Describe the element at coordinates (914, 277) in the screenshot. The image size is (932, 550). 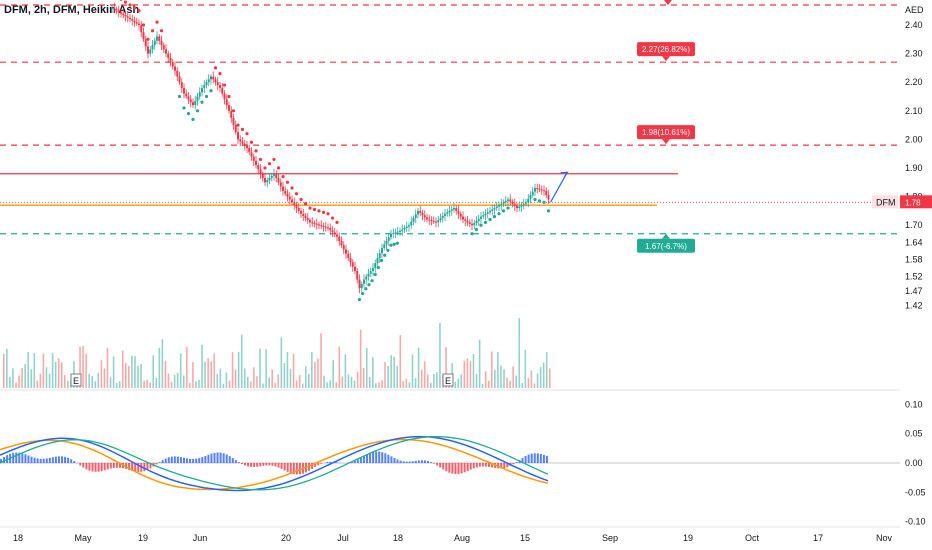
I see `y-tick-label: 1.52` at that location.